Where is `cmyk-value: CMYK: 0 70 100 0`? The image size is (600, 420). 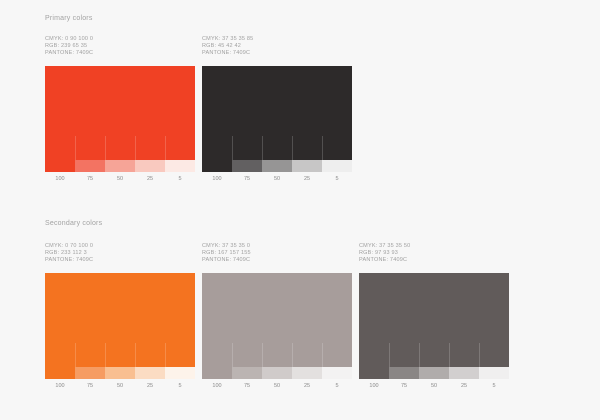 cmyk-value: CMYK: 0 70 100 0 is located at coordinates (69, 246).